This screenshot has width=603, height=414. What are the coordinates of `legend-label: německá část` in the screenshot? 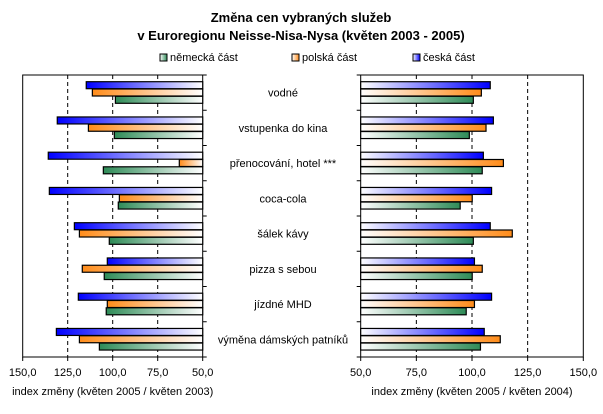 It's located at (204, 58).